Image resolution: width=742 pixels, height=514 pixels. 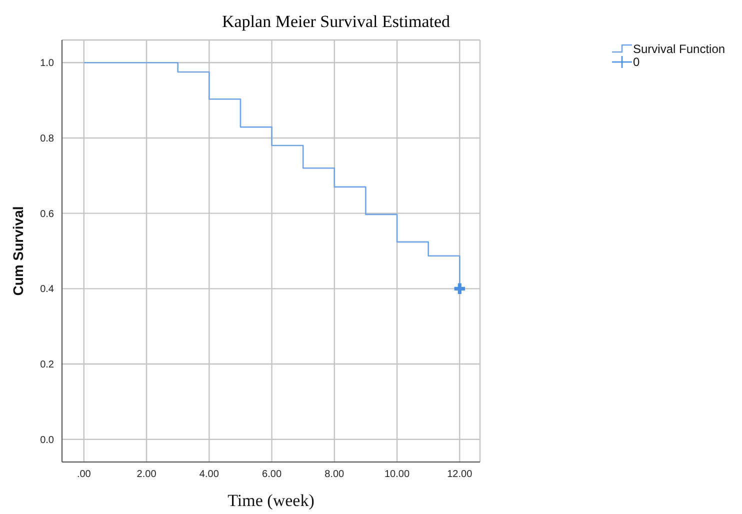 I want to click on x-tick-label: 6.00, so click(x=272, y=474).